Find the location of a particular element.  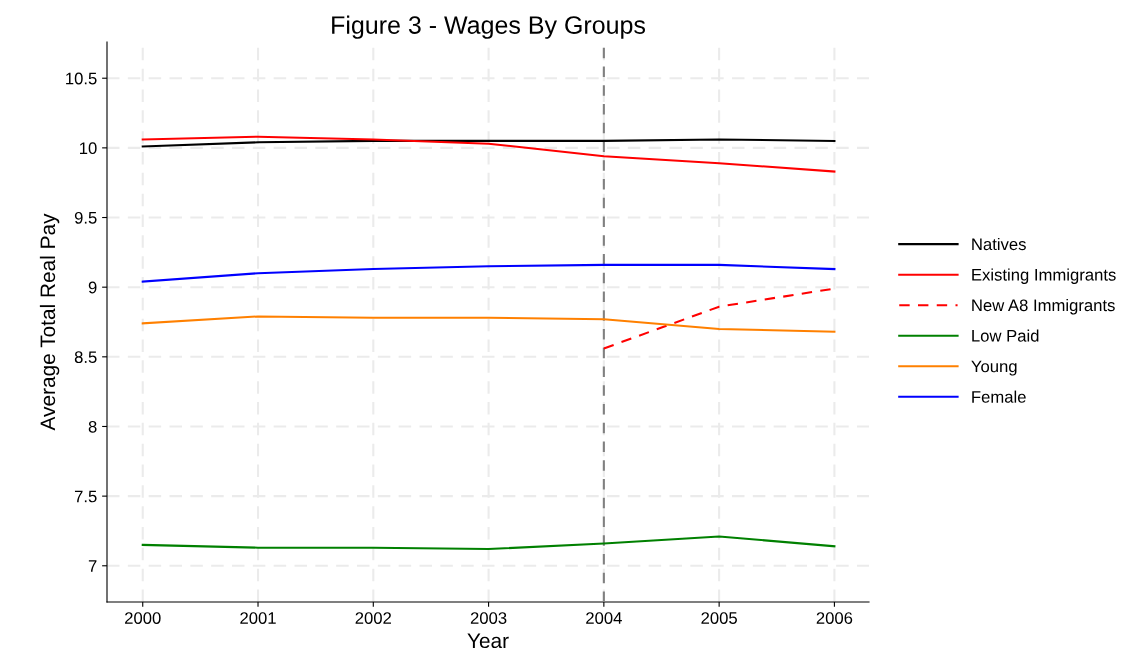

x-tick-label: 2006 is located at coordinates (834, 618).